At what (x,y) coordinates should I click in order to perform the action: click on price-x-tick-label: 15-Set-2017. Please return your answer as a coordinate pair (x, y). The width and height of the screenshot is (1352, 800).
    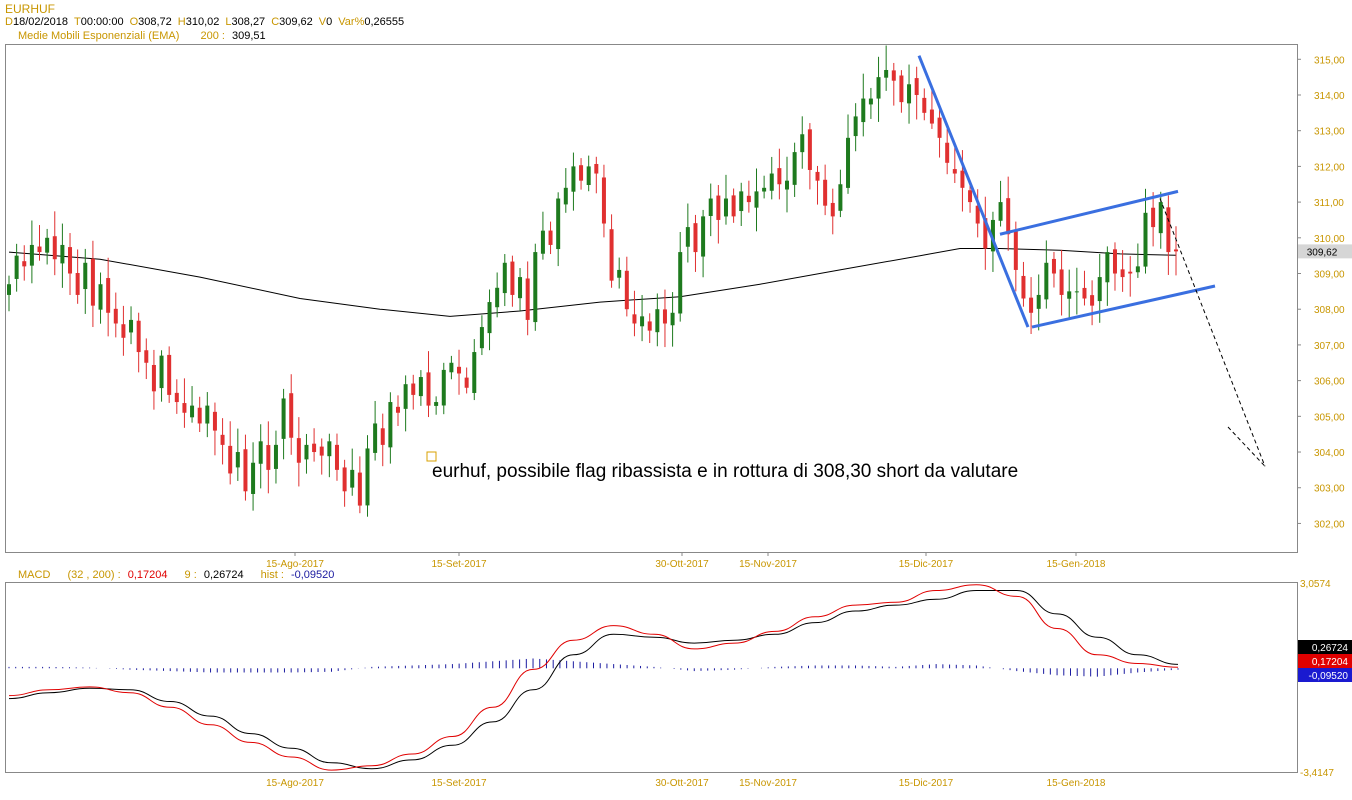
    Looking at the image, I should click on (458, 564).